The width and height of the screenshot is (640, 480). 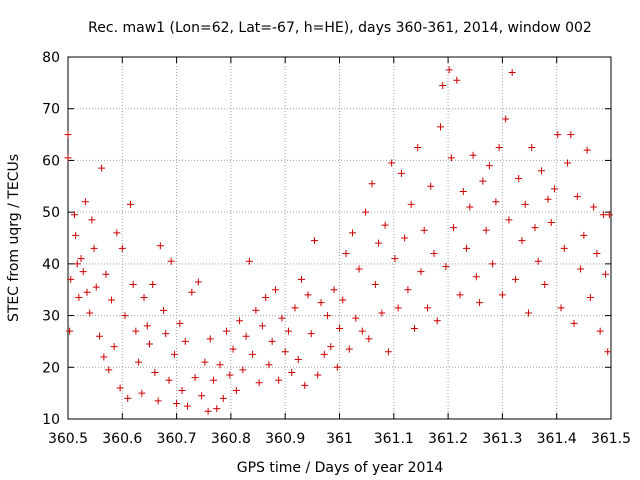 What do you see at coordinates (51, 161) in the screenshot?
I see `y-tick-label: 60` at bounding box center [51, 161].